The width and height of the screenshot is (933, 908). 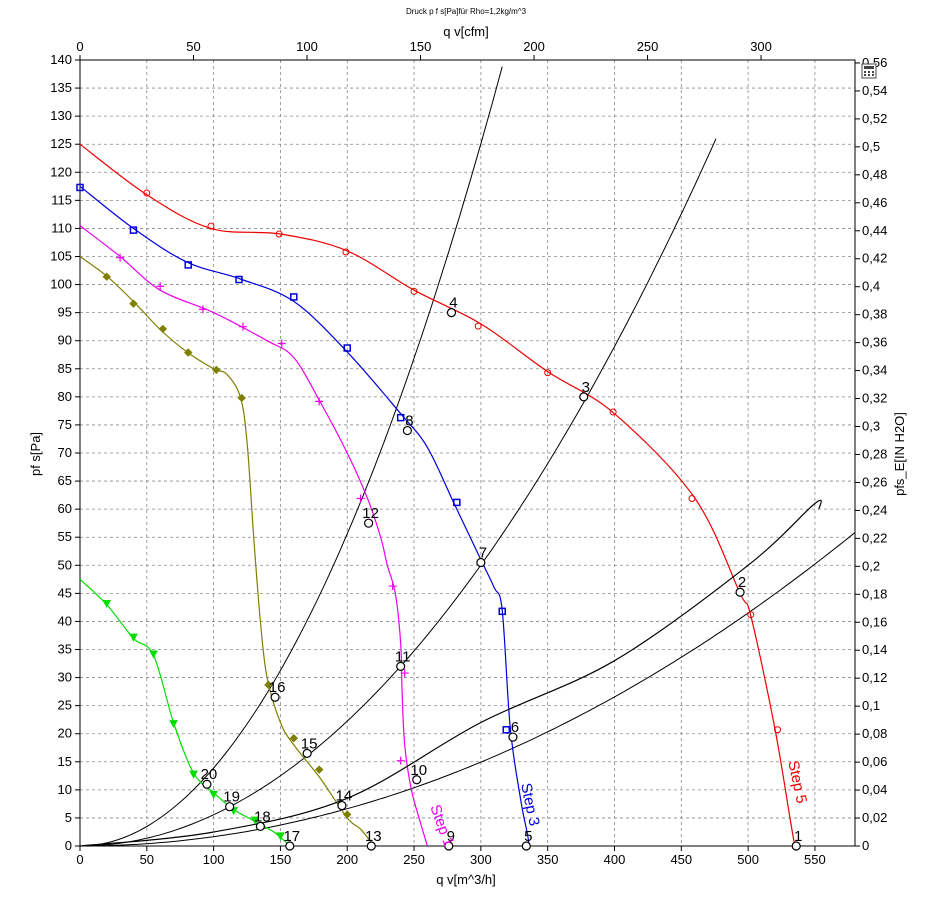 What do you see at coordinates (214, 859) in the screenshot?
I see `x-tick-label: 100` at bounding box center [214, 859].